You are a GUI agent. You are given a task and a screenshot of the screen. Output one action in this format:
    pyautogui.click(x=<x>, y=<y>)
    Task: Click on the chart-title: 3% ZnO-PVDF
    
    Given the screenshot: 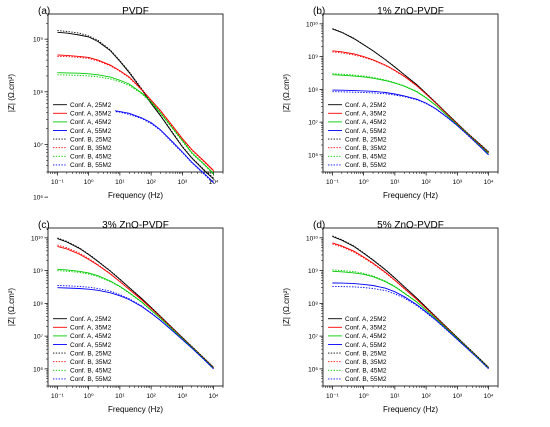 What is the action you would take?
    pyautogui.click(x=135, y=225)
    